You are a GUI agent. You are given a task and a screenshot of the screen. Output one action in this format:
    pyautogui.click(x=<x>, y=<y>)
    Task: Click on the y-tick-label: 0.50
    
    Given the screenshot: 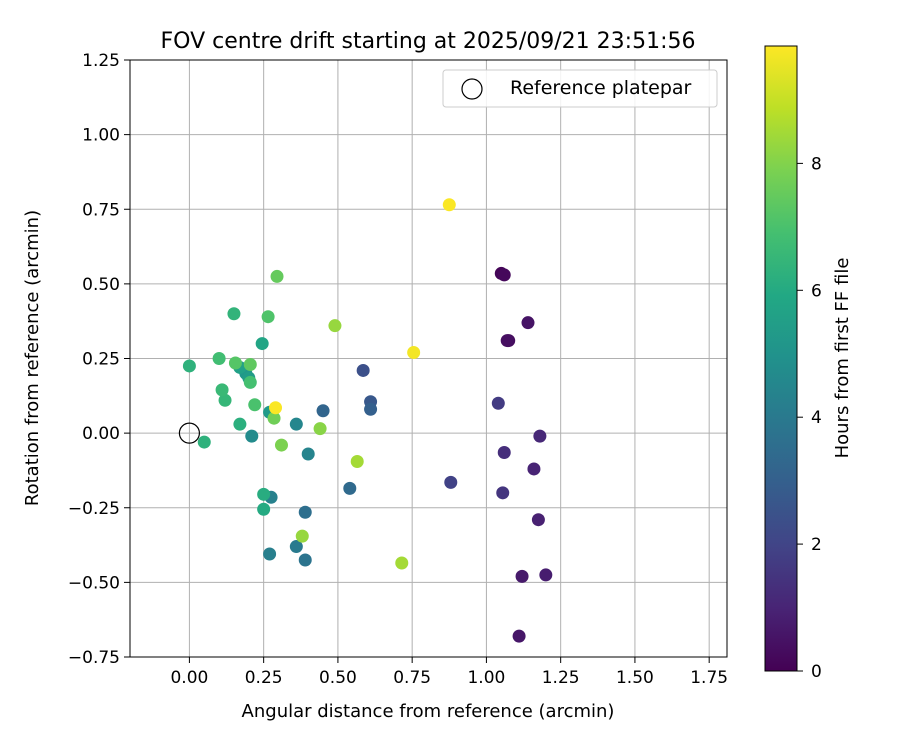 What is the action you would take?
    pyautogui.click(x=101, y=285)
    